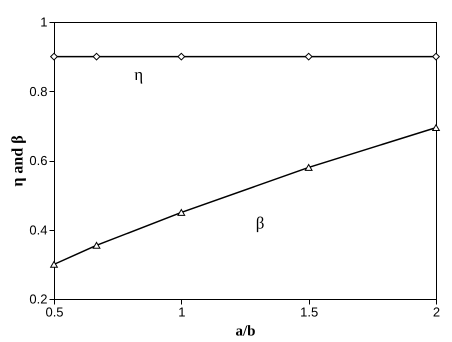 The width and height of the screenshot is (452, 342). What do you see at coordinates (139, 74) in the screenshot?
I see `annotation: η` at bounding box center [139, 74].